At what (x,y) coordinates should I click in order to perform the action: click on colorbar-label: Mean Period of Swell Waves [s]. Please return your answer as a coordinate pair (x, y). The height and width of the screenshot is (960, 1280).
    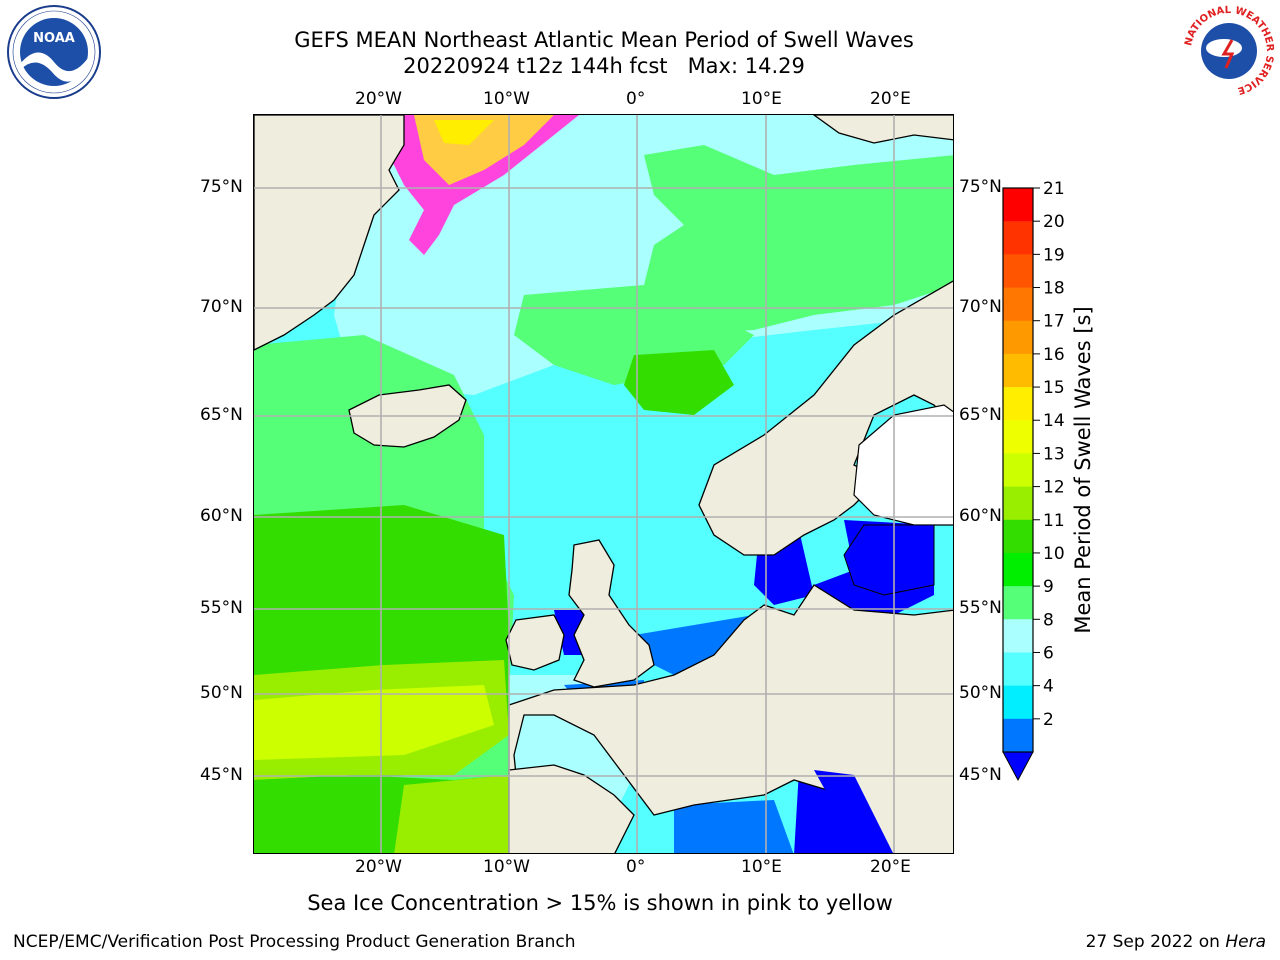
    Looking at the image, I should click on (1083, 470).